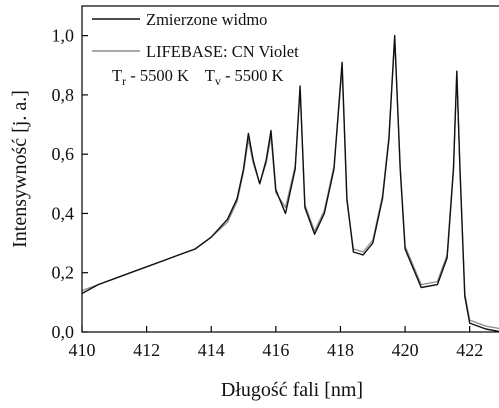  I want to click on x-tick-label: 410, so click(82, 350).